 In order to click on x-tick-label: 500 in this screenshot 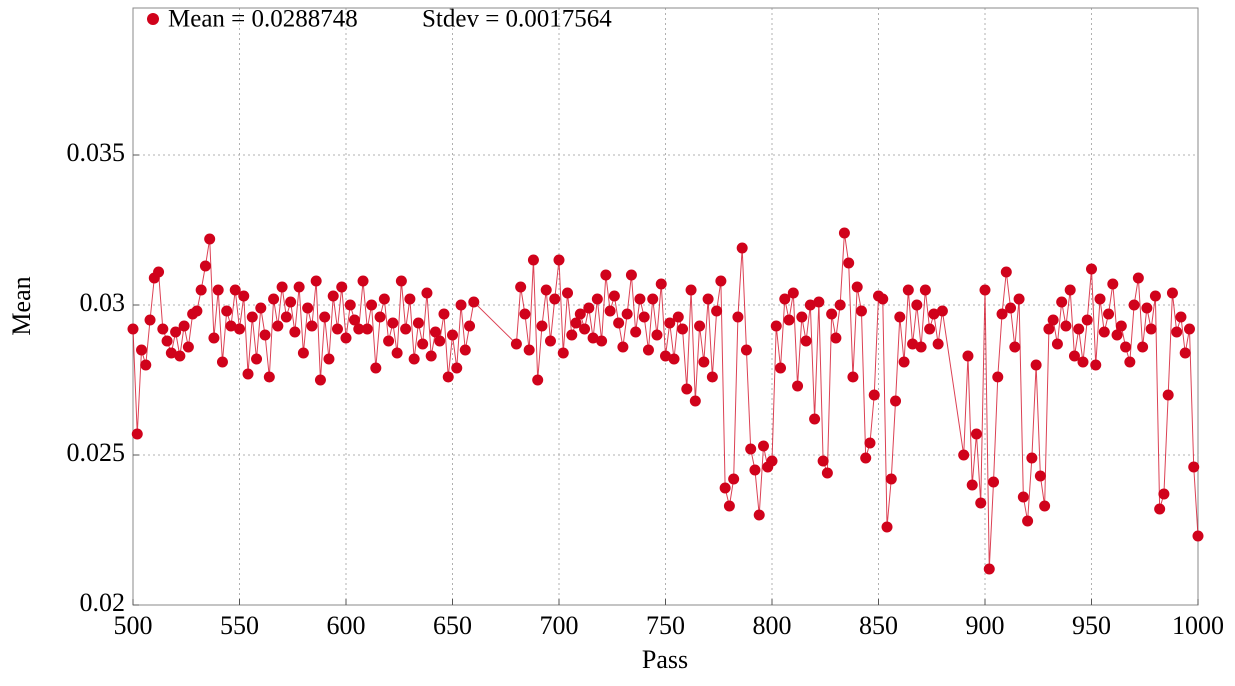, I will do `click(133, 625)`.